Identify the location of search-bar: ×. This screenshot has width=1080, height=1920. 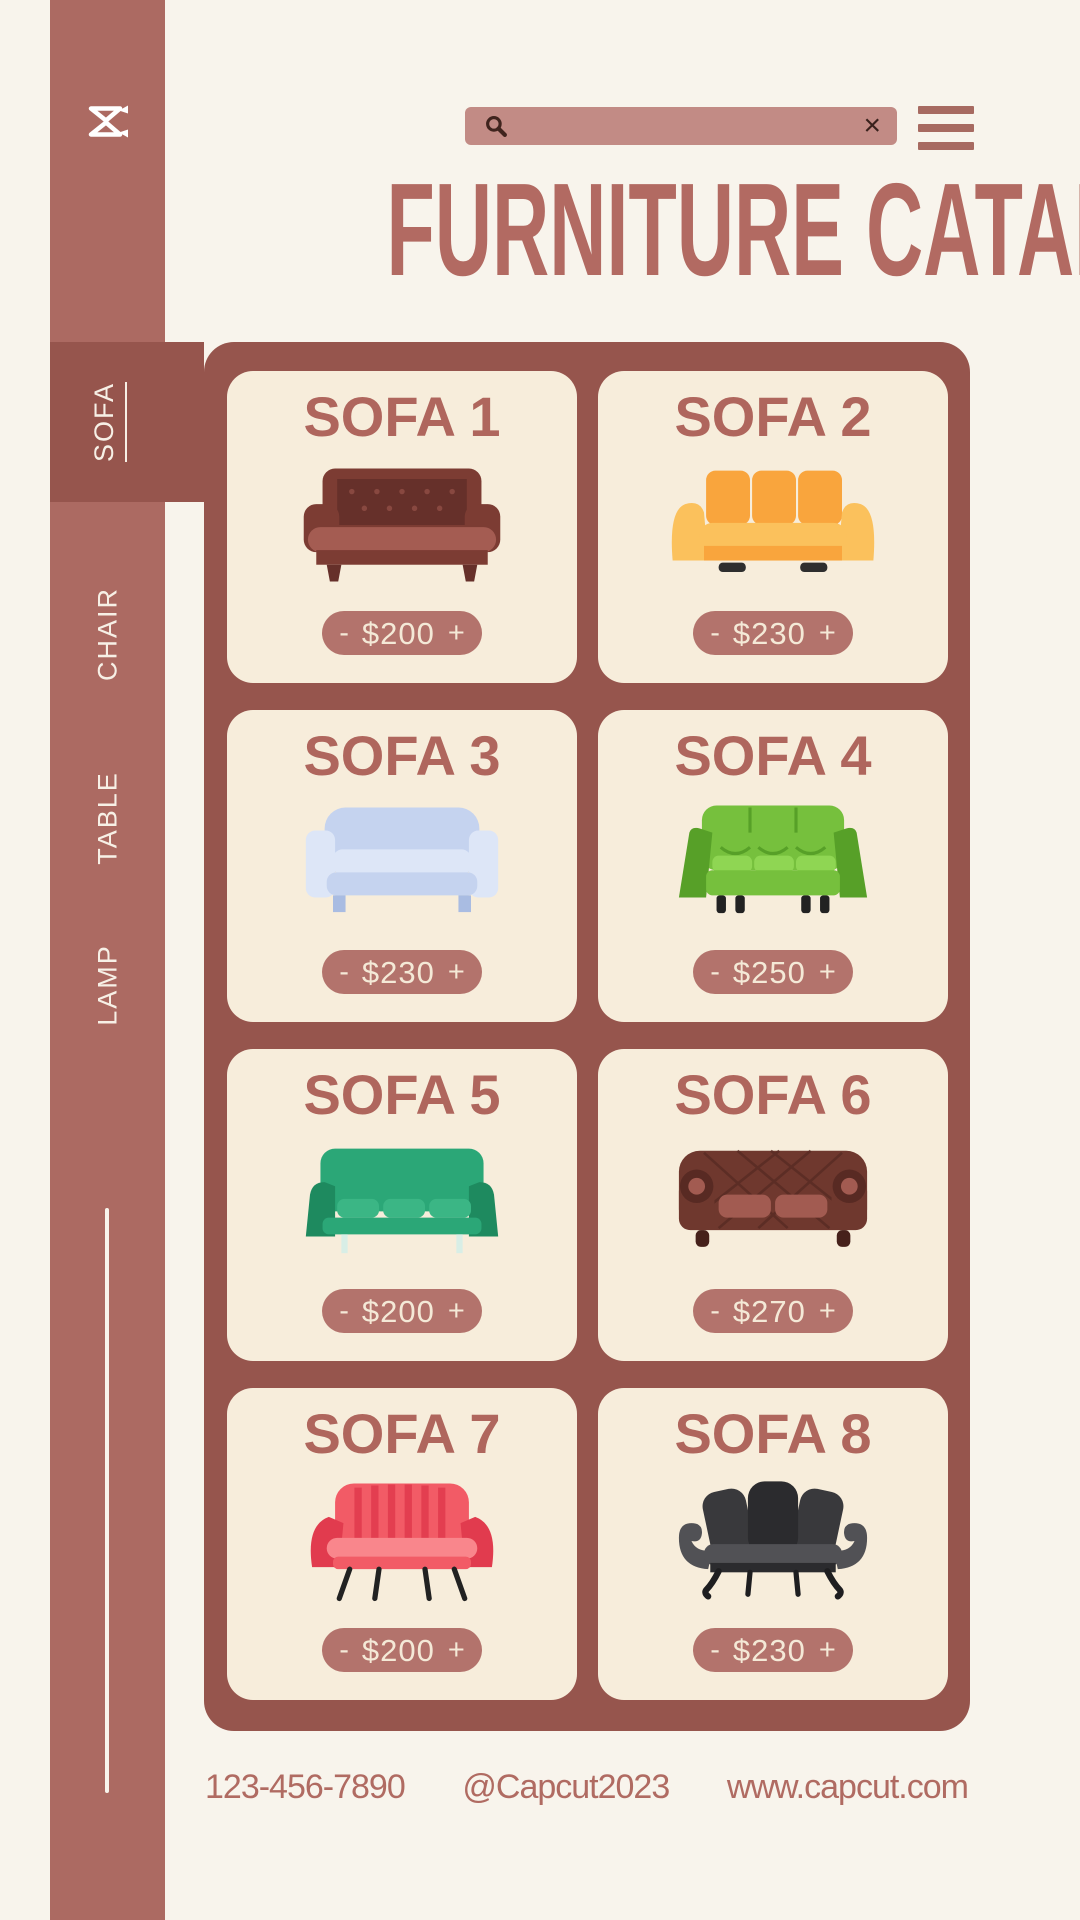
(681, 126).